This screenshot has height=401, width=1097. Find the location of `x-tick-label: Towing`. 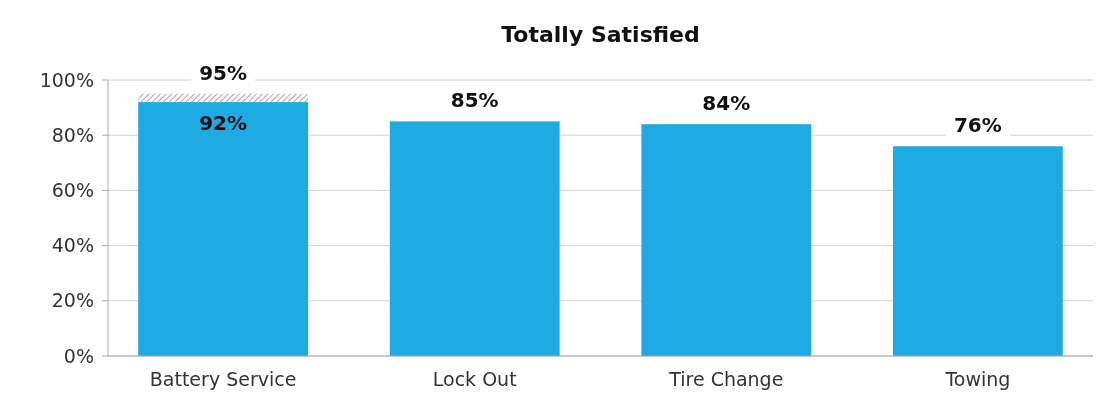

x-tick-label: Towing is located at coordinates (977, 379).